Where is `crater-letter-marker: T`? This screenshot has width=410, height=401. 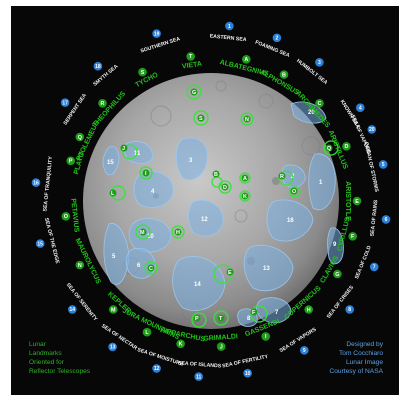
crater-letter-marker: T is located at coordinates (190, 56).